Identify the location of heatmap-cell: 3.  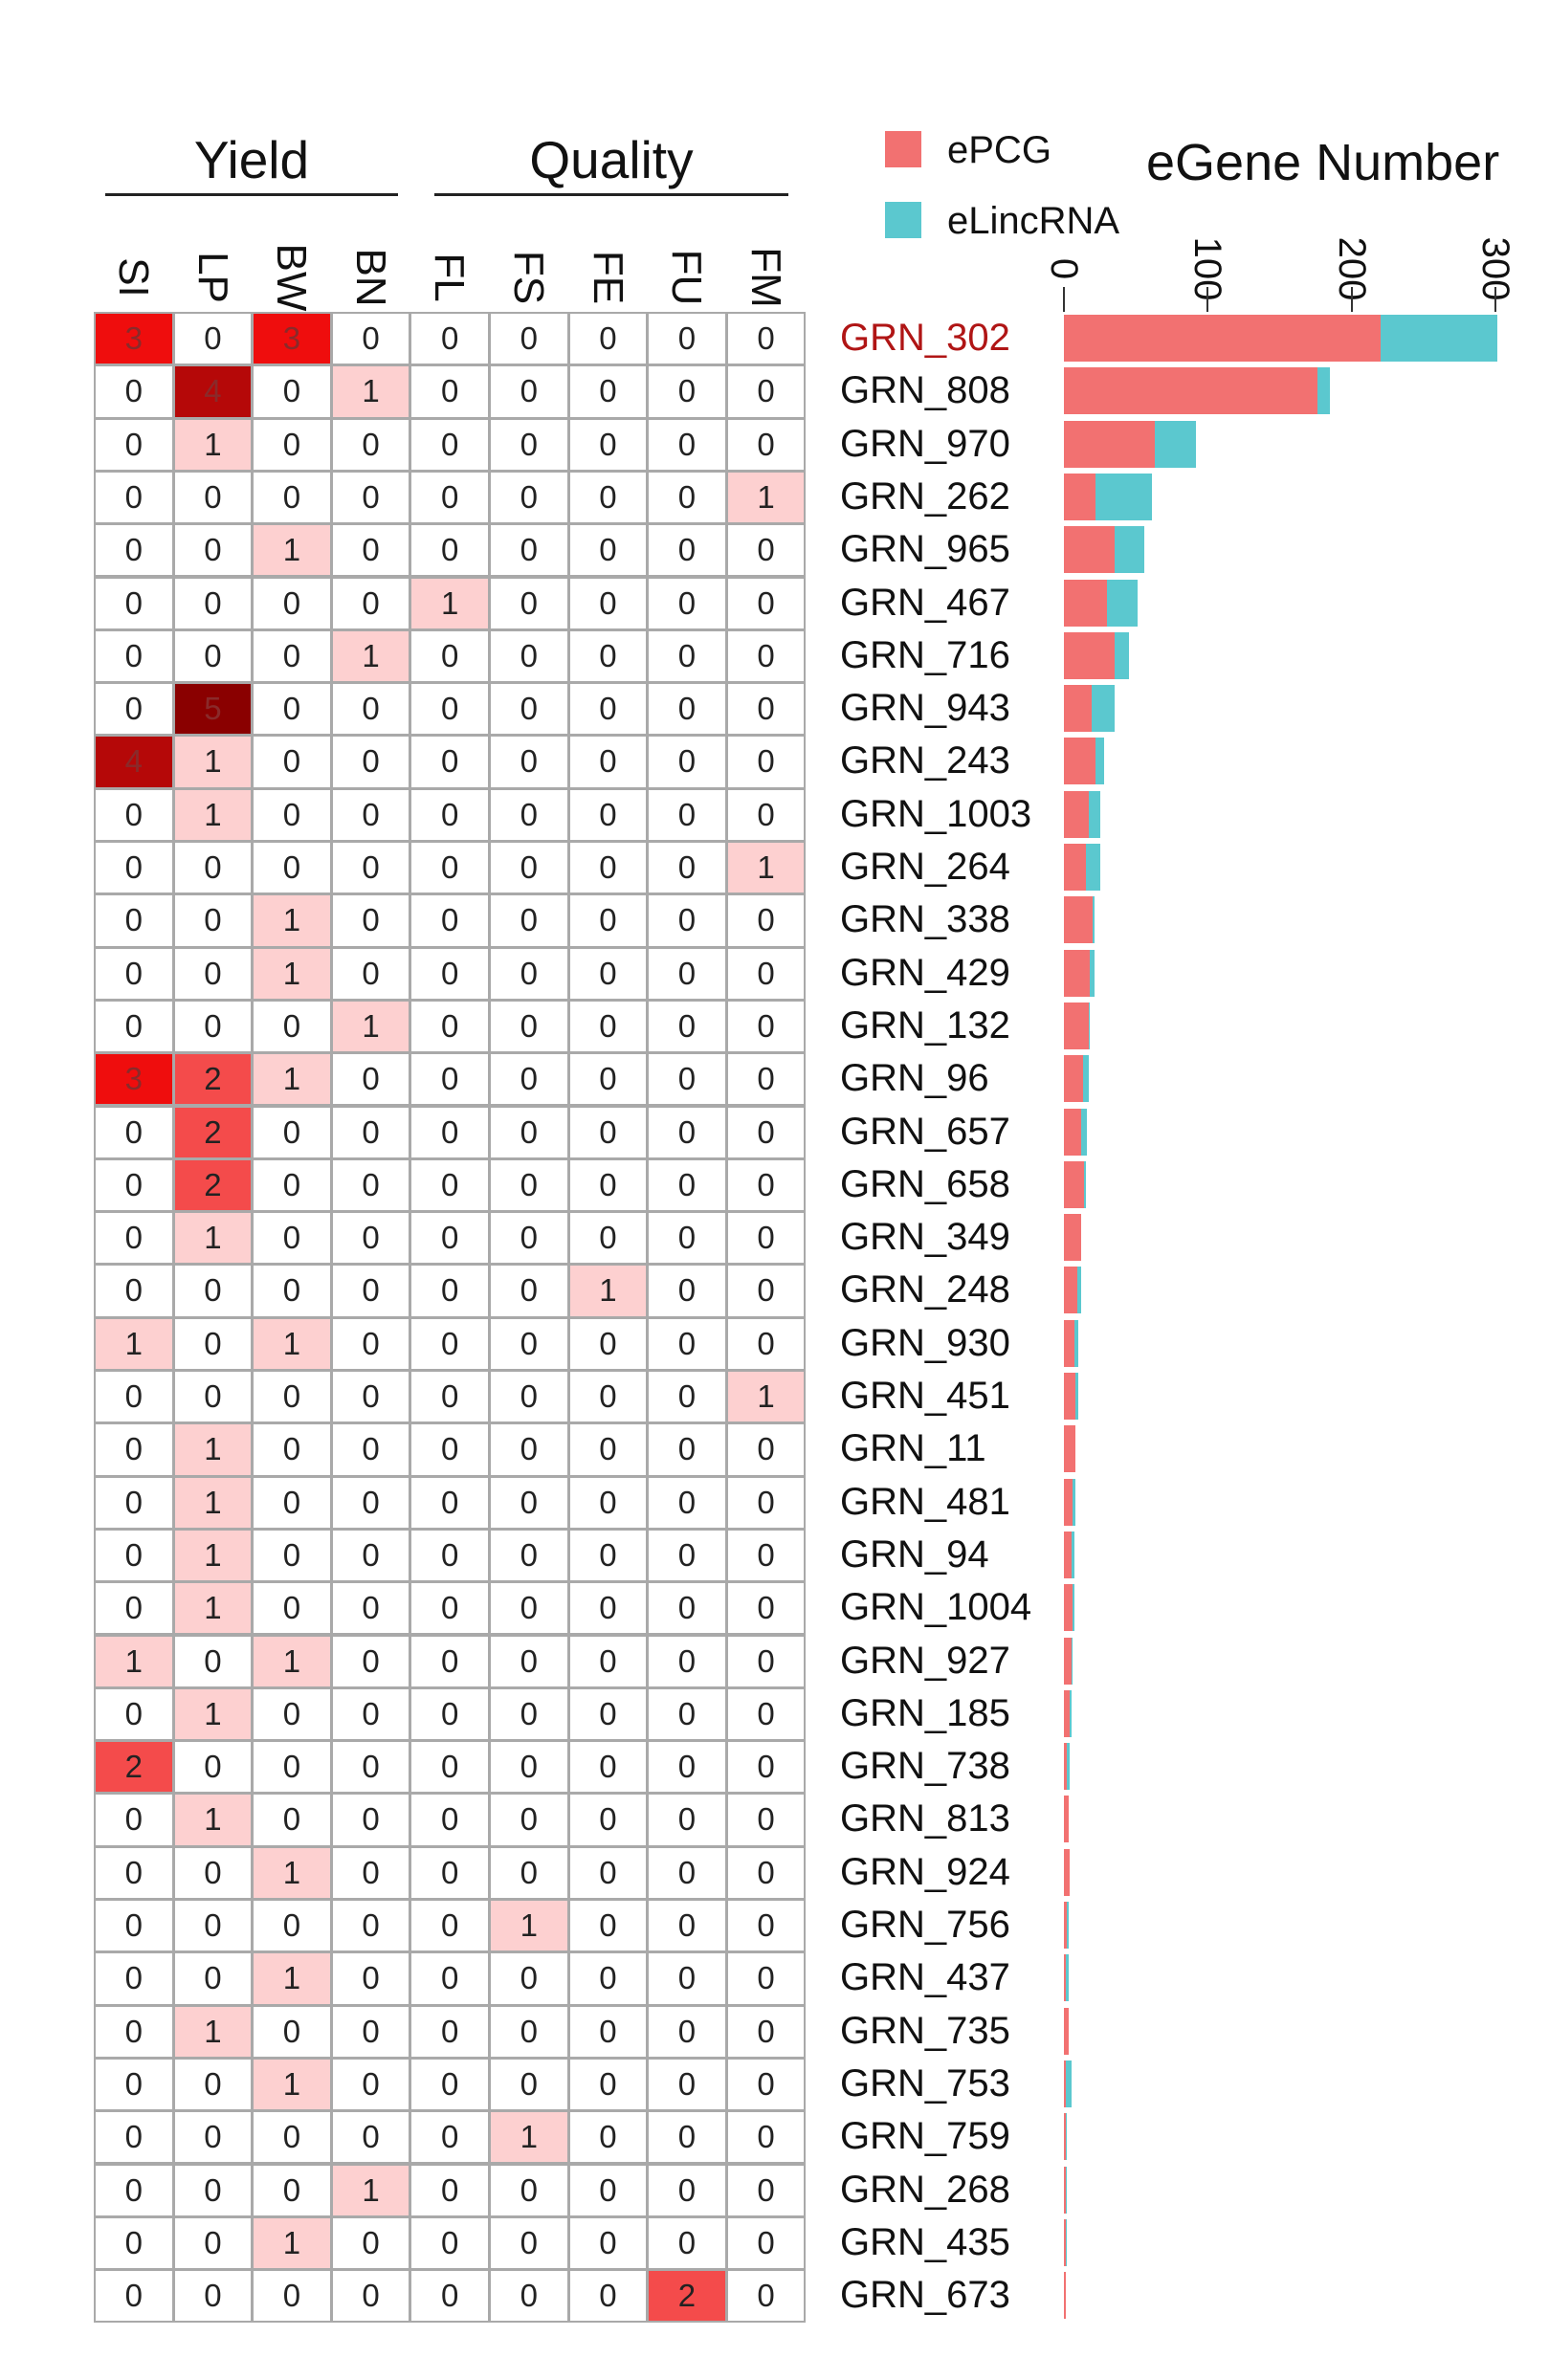
(134, 1079).